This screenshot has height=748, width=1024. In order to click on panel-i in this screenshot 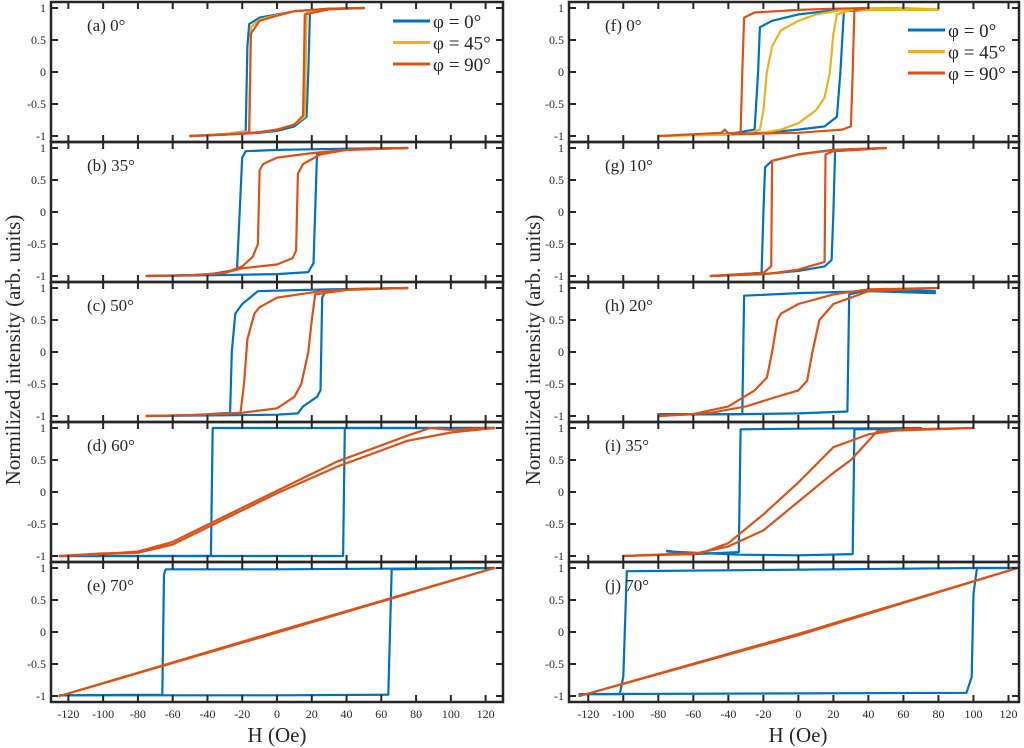, I will do `click(798, 492)`.